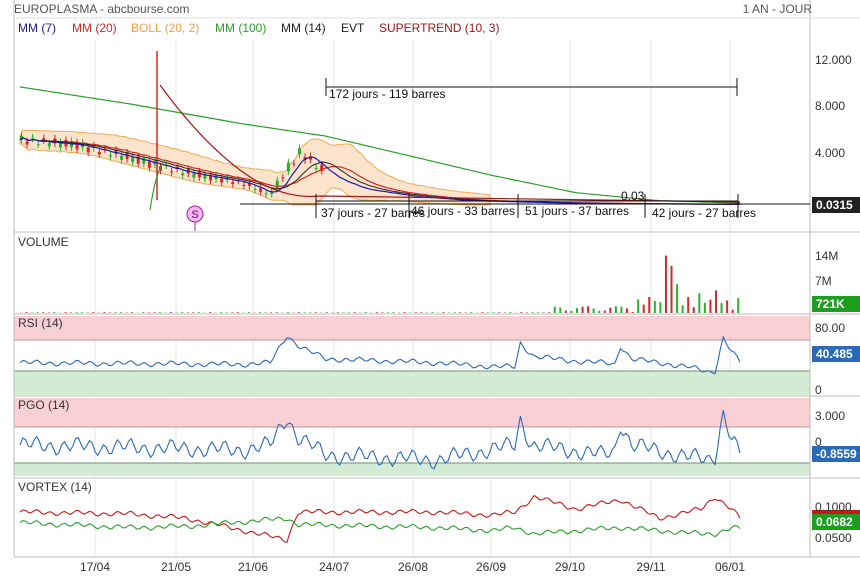  I want to click on legend-mm14: MM (14), so click(303, 28).